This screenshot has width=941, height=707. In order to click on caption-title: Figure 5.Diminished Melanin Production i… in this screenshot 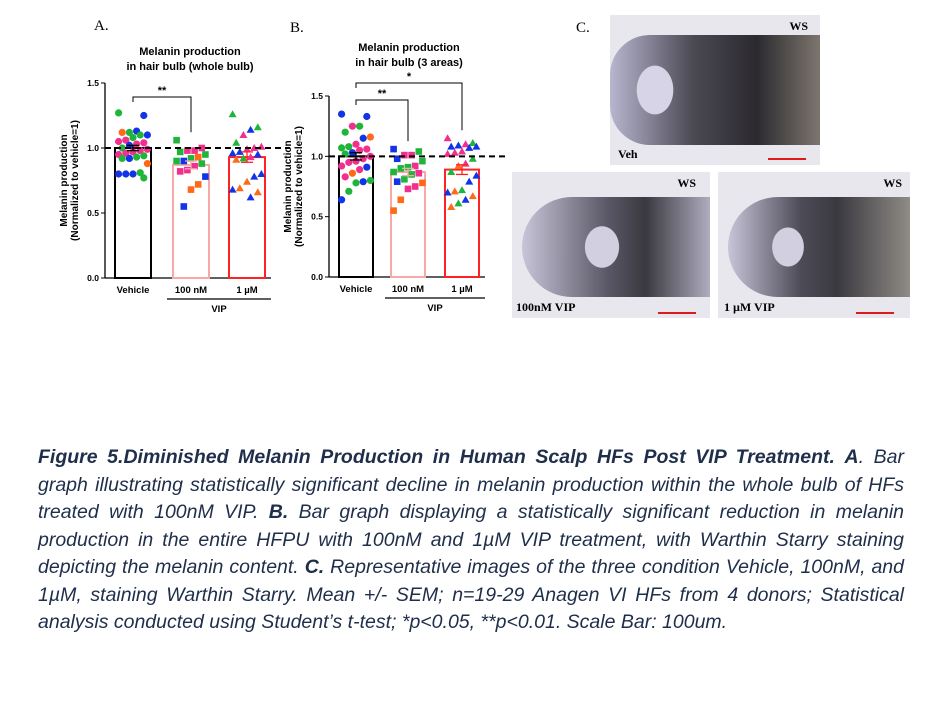, I will do `click(436, 457)`.